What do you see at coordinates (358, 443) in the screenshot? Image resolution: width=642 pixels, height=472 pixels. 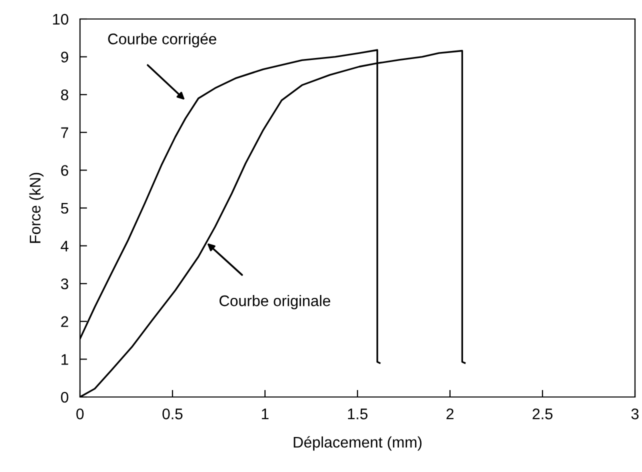 I see `x-axis-title: Déplacement (mm)` at bounding box center [358, 443].